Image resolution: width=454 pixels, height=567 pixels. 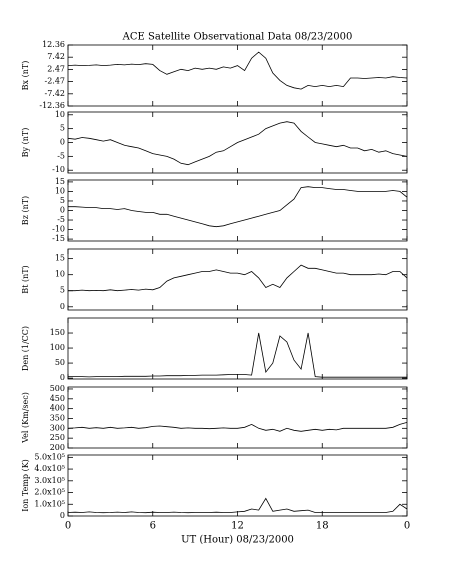 What do you see at coordinates (25, 76) in the screenshot?
I see `y-axis-label: Bx (nT)` at bounding box center [25, 76].